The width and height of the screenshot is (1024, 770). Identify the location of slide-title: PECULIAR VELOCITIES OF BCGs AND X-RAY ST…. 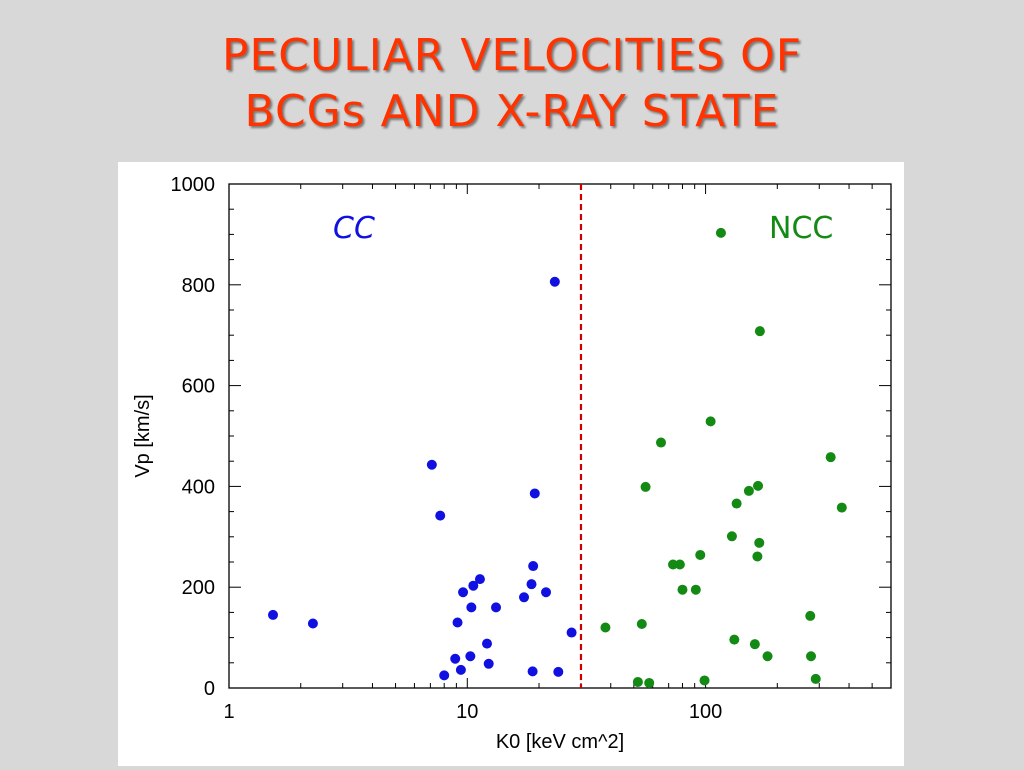
(512, 84).